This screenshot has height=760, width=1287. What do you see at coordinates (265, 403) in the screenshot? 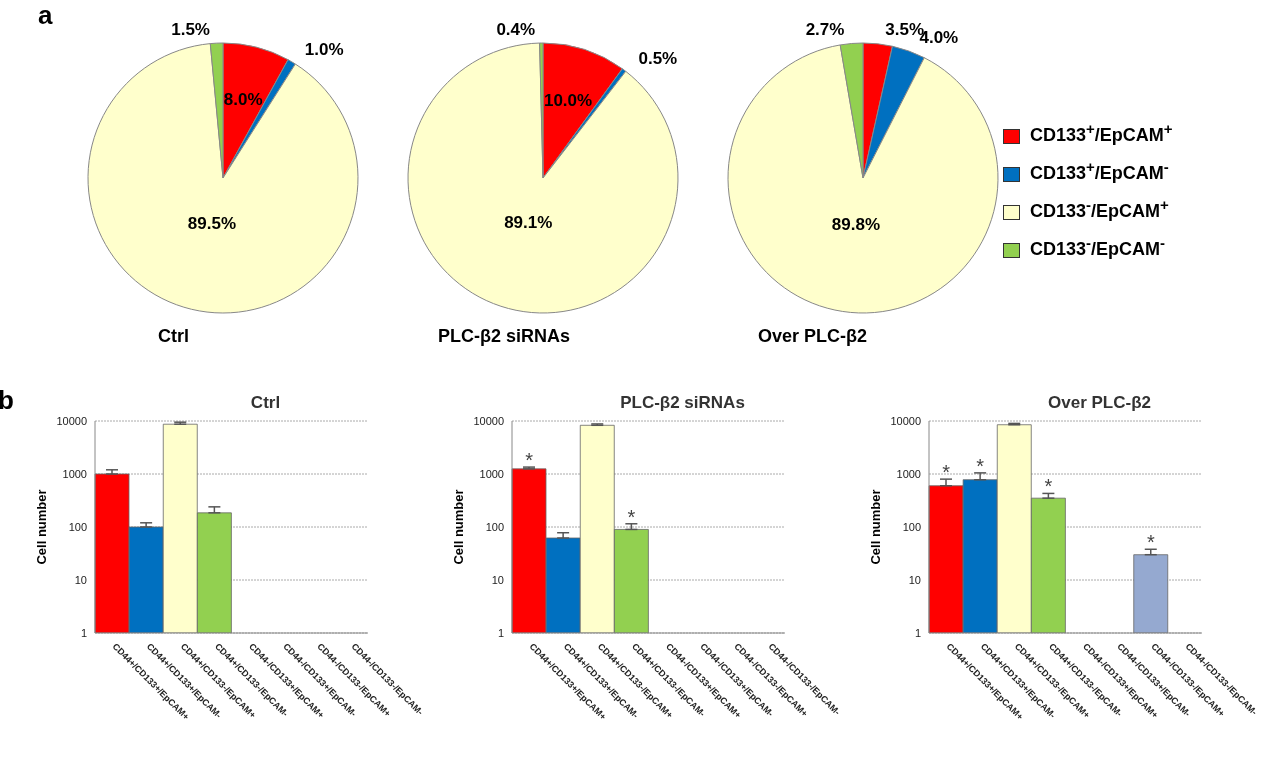
I see `chart-title: Ctrl` at bounding box center [265, 403].